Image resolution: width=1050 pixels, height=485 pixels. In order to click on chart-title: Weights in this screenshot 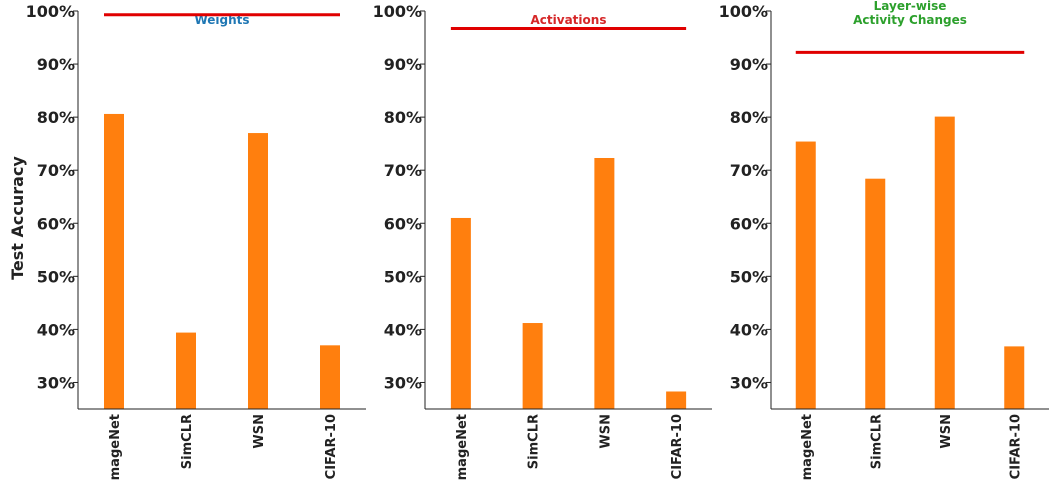, I will do `click(221, 20)`.